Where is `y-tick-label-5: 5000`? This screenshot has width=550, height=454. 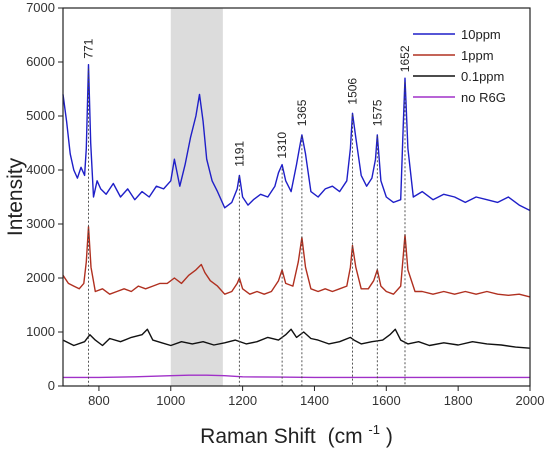
y-tick-label-5: 5000 is located at coordinates (40, 115).